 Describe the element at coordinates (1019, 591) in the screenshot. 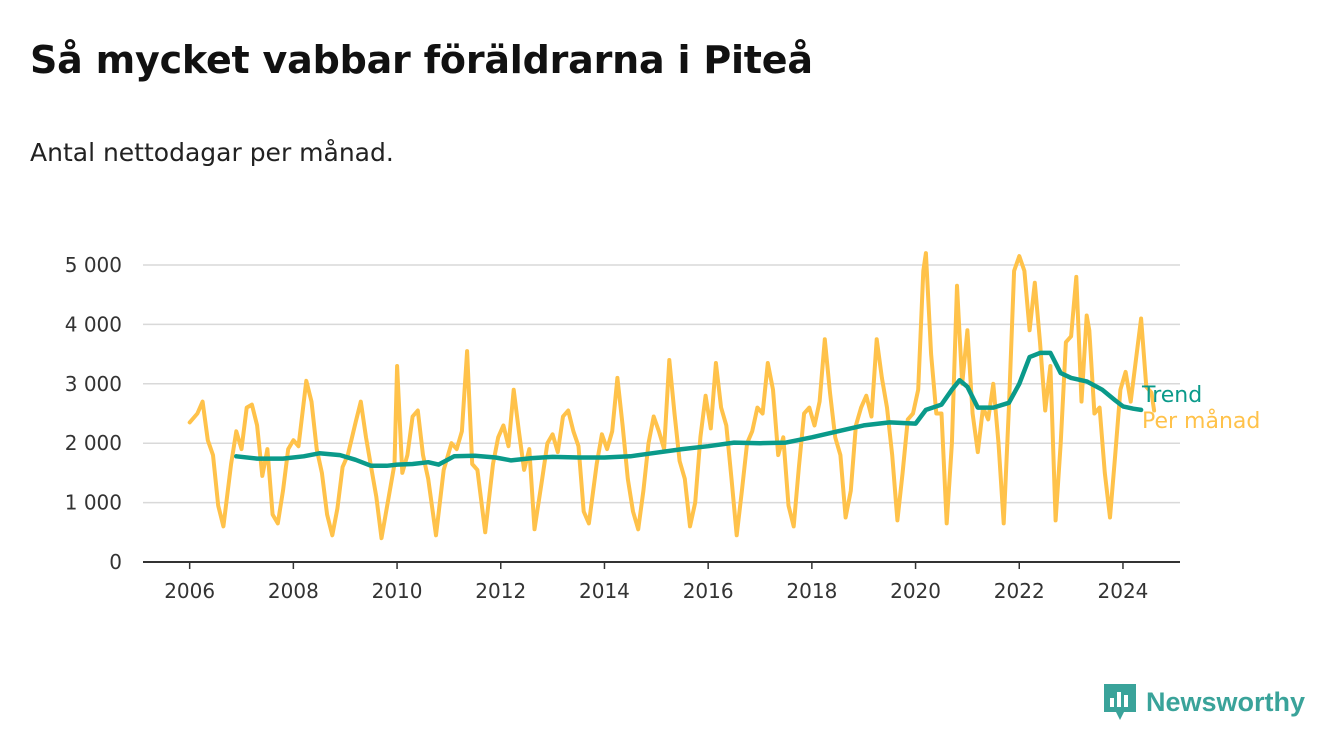

I see `x-tick-label: 2022` at that location.